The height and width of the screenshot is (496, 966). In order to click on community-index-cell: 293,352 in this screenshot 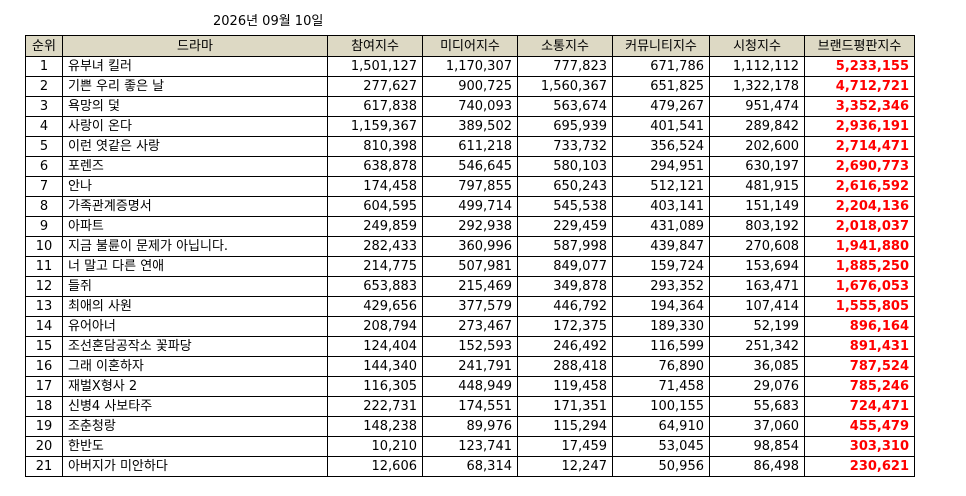, I will do `click(661, 286)`.